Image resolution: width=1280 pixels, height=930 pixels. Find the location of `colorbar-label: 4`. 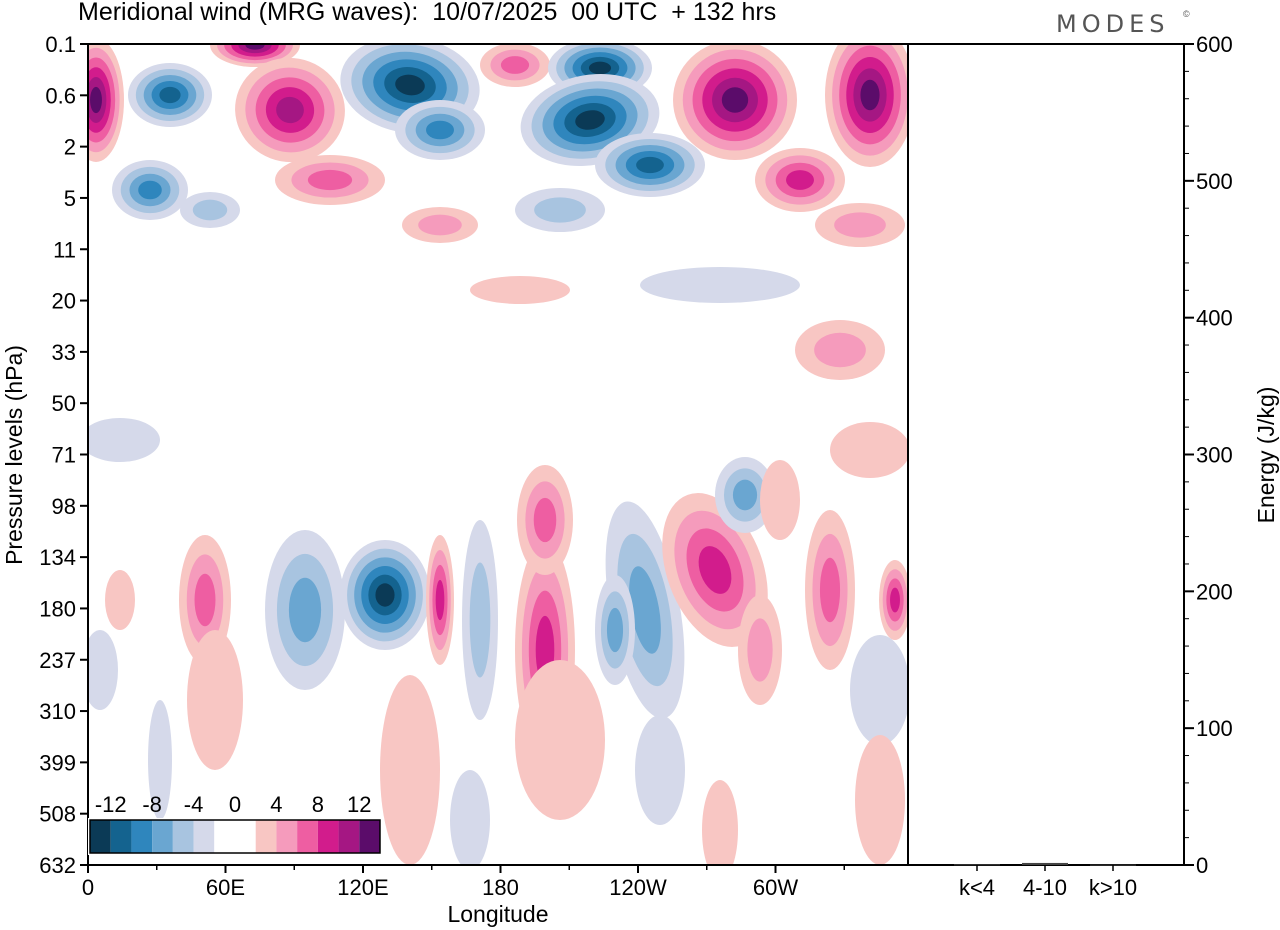

colorbar-label: 4 is located at coordinates (276, 804).